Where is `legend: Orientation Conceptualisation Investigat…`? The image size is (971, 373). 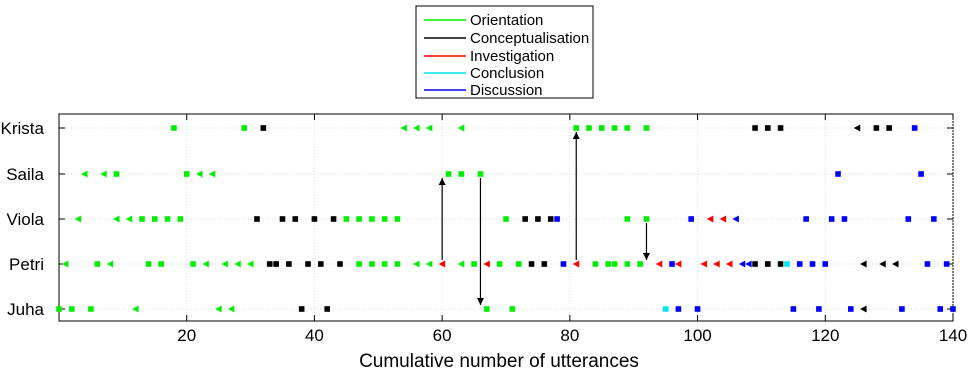 legend: Orientation Conceptualisation Investigat… is located at coordinates (504, 52).